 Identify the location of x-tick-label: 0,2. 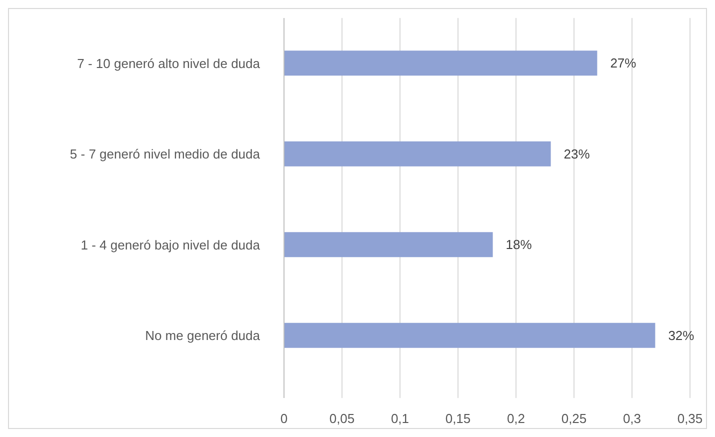
(516, 418).